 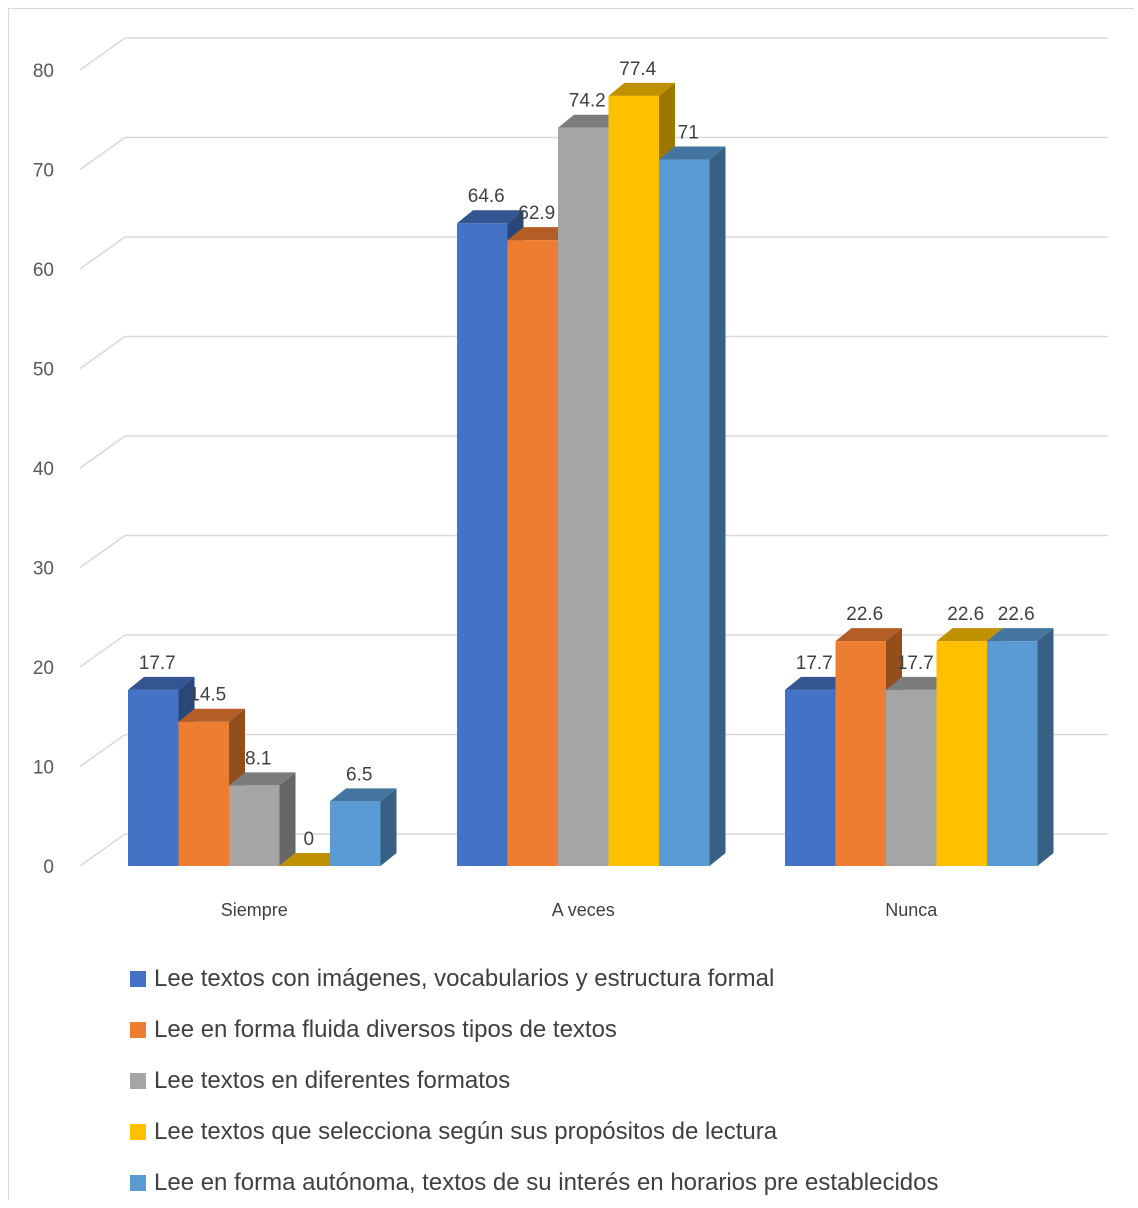 What do you see at coordinates (43, 768) in the screenshot?
I see `y-tick-label: 10` at bounding box center [43, 768].